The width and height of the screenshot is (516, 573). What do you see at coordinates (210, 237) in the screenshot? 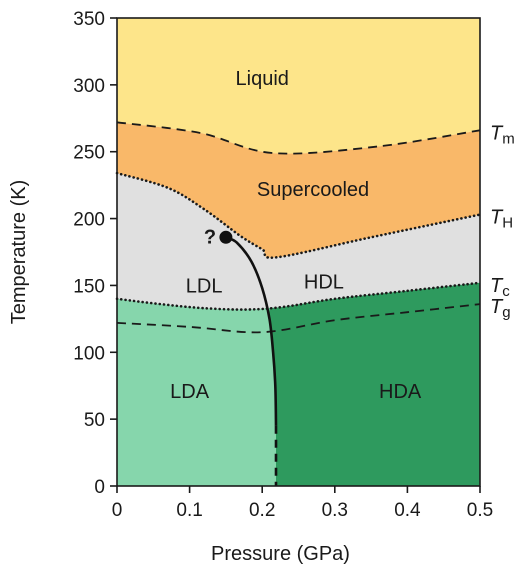
I see `critical-point-label: ?` at bounding box center [210, 237].